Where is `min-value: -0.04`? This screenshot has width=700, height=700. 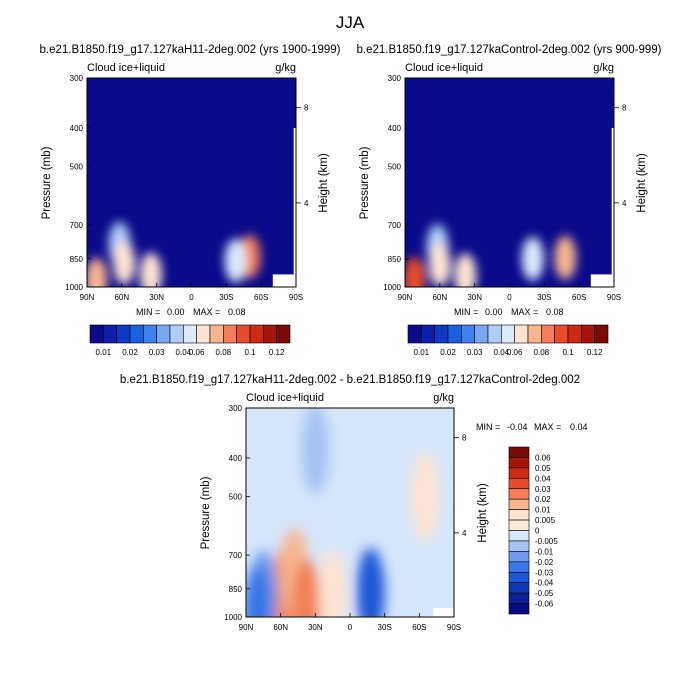
min-value: -0.04 is located at coordinates (517, 427).